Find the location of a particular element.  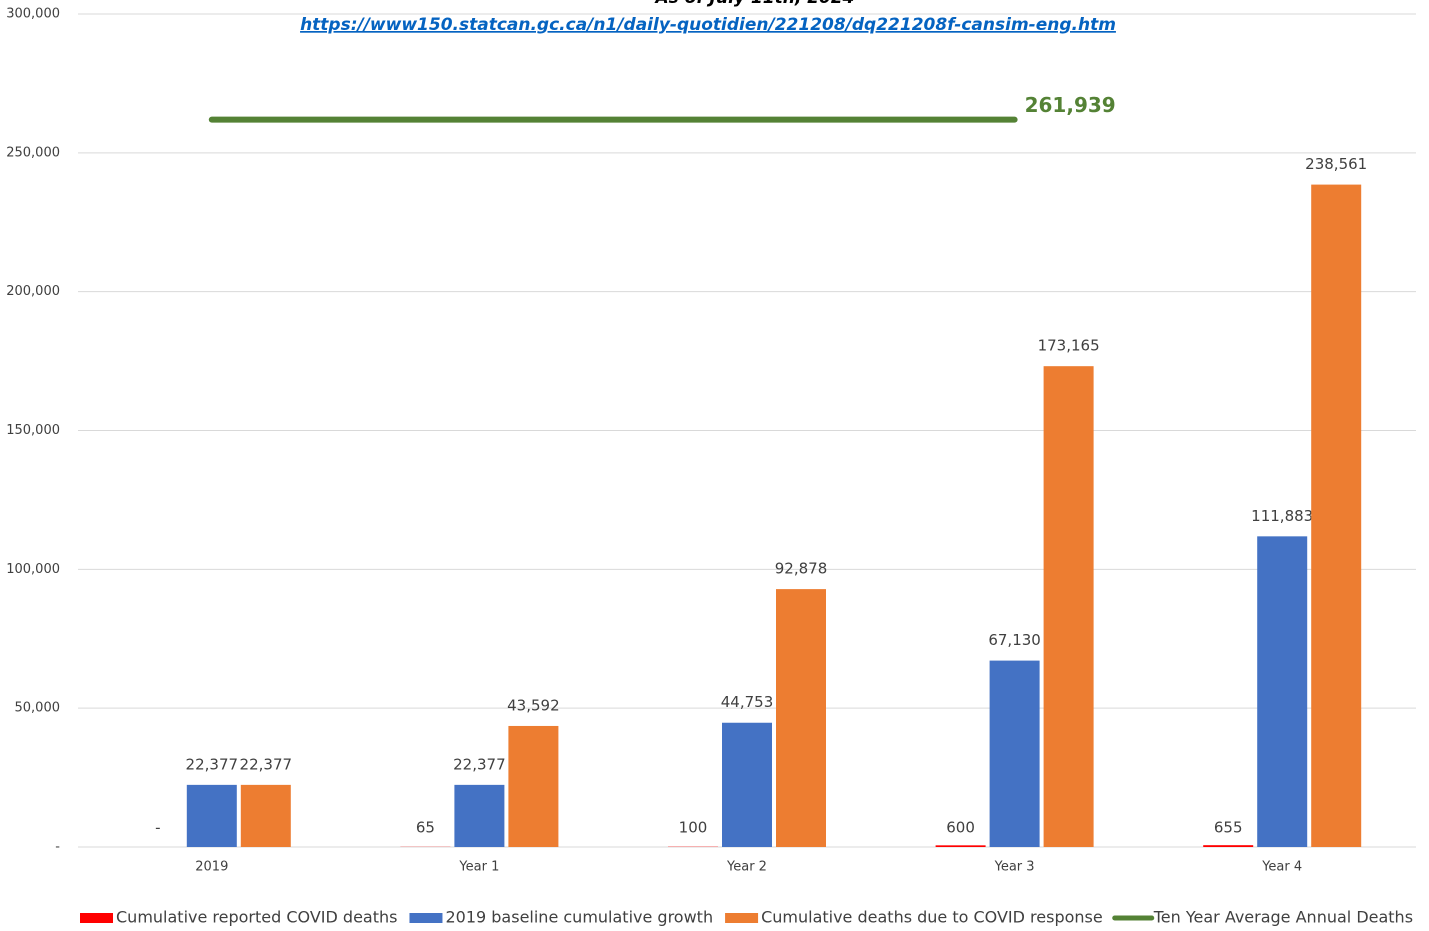

y-tick-label: 100,000 is located at coordinates (33, 569).